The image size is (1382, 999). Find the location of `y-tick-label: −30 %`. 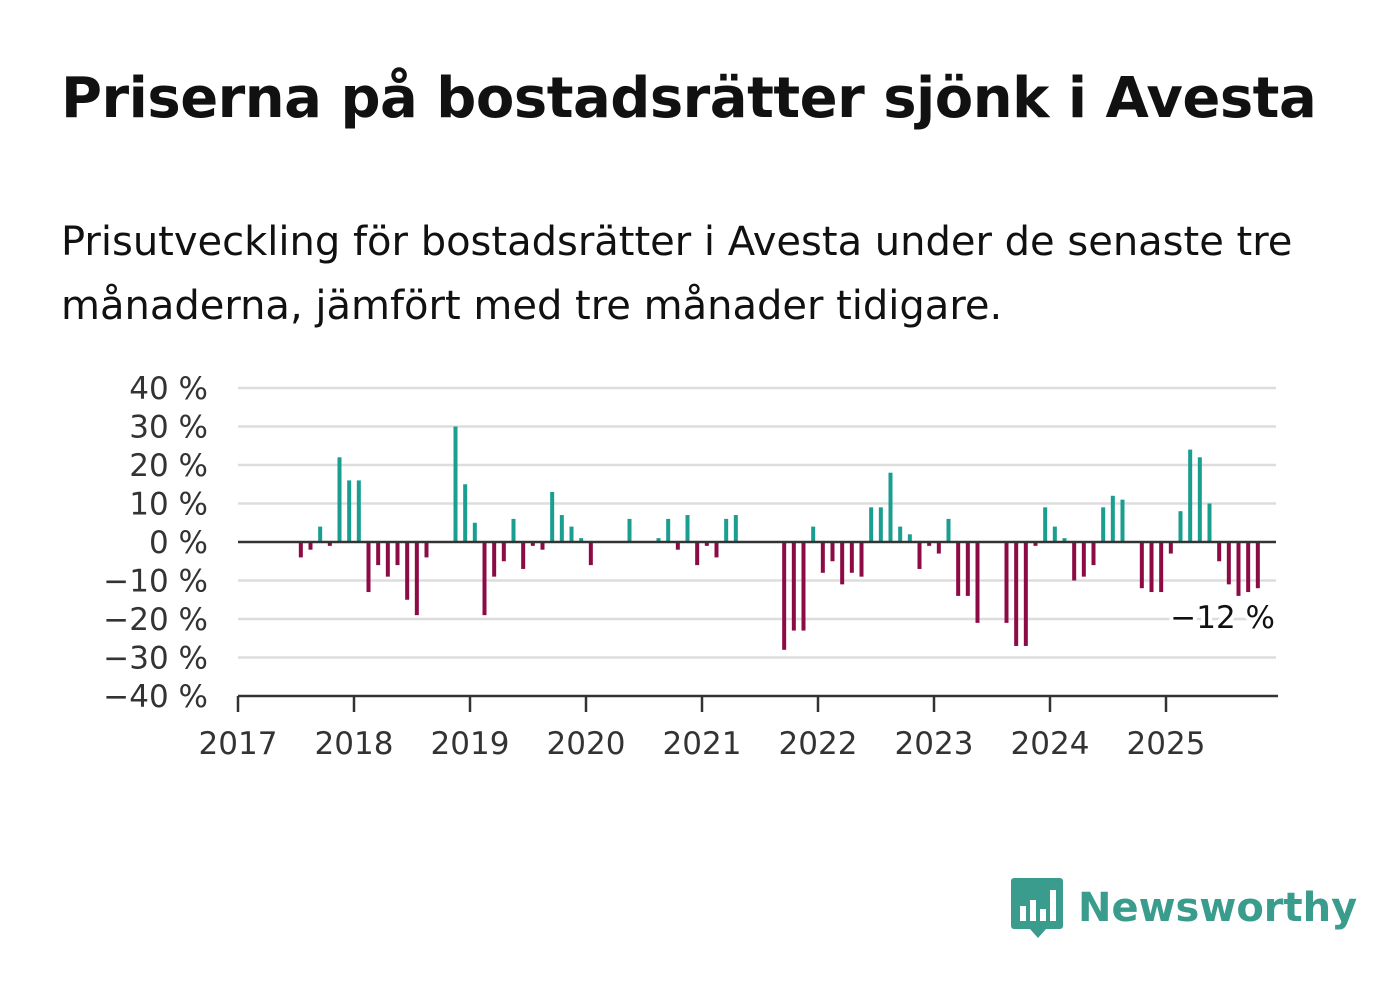

y-tick-label: −30 % is located at coordinates (155, 659).